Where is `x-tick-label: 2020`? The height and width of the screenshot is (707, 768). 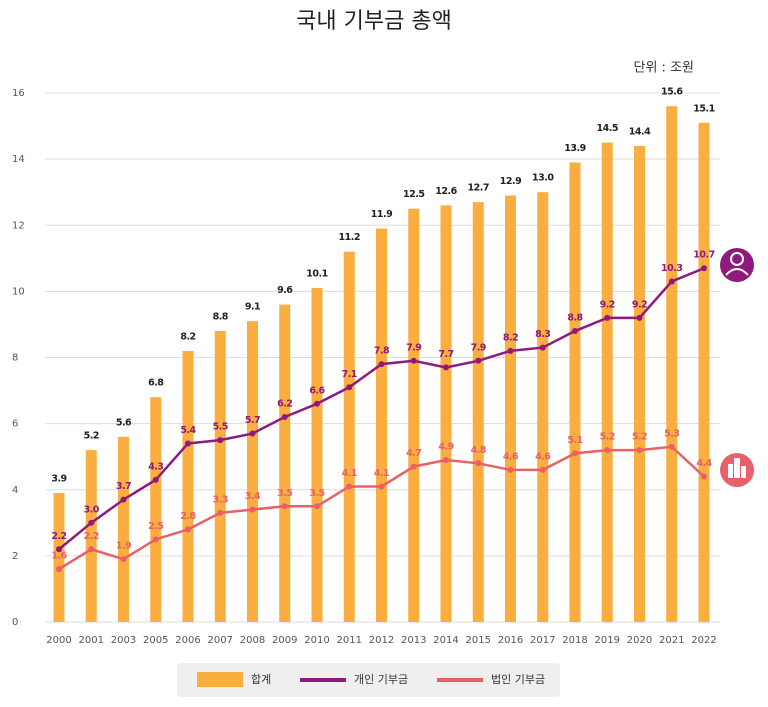
x-tick-label: 2020 is located at coordinates (639, 640).